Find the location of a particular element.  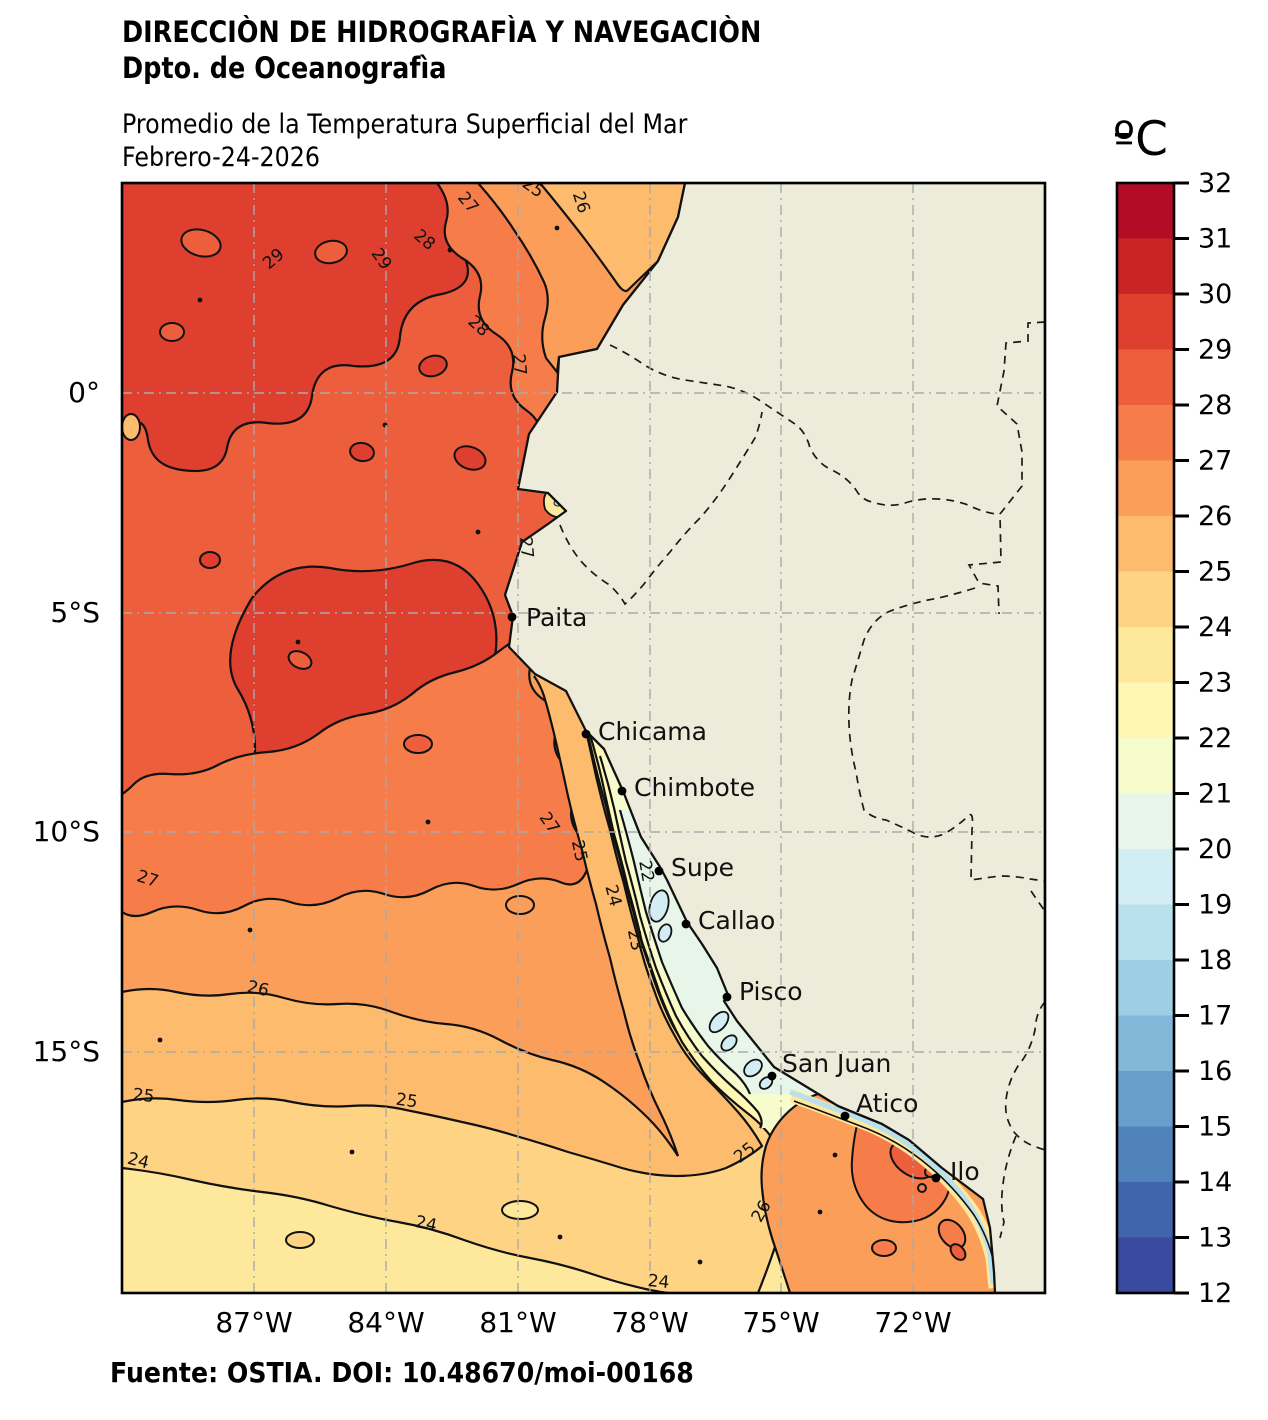

city-atico: Atico is located at coordinates (879, 1105).